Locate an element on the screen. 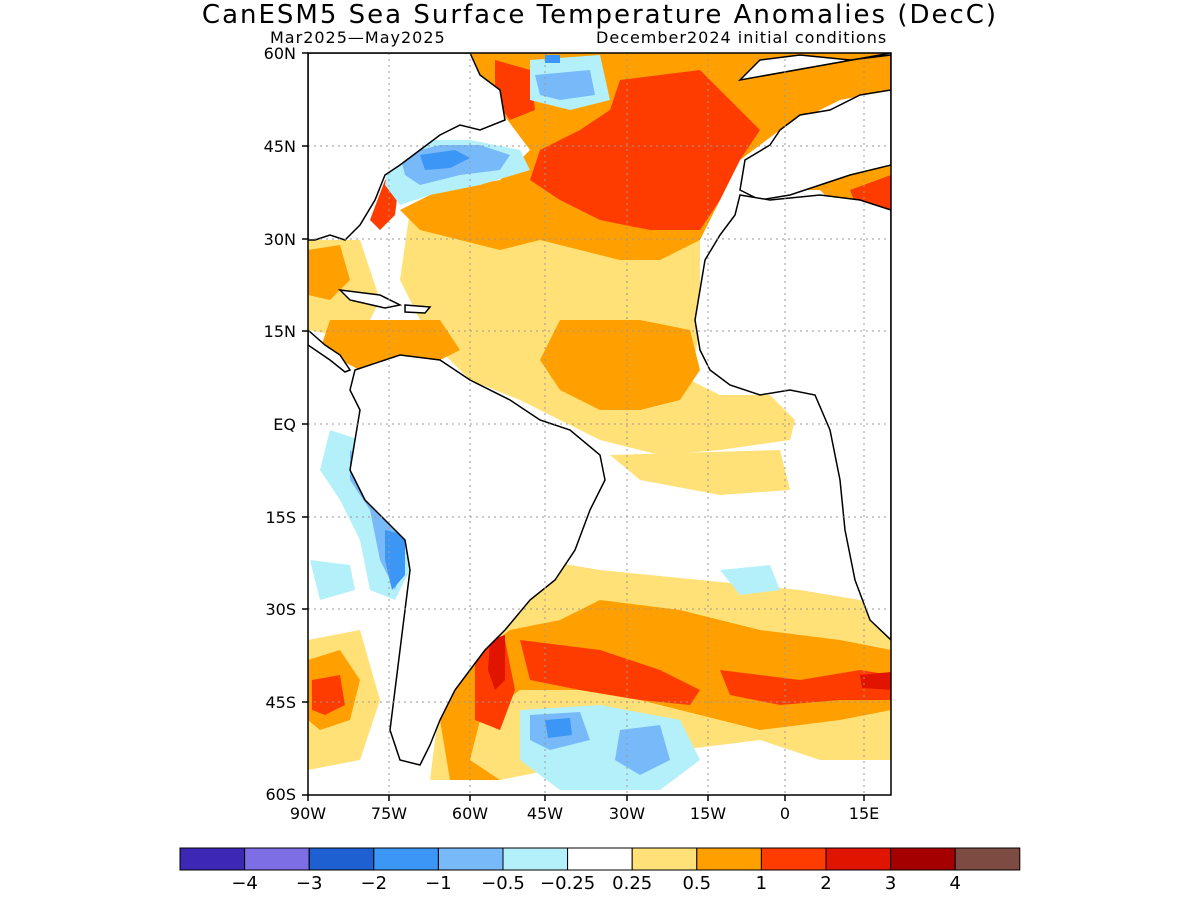 The height and width of the screenshot is (900, 1200). lon-label-15w: 15W is located at coordinates (708, 813).